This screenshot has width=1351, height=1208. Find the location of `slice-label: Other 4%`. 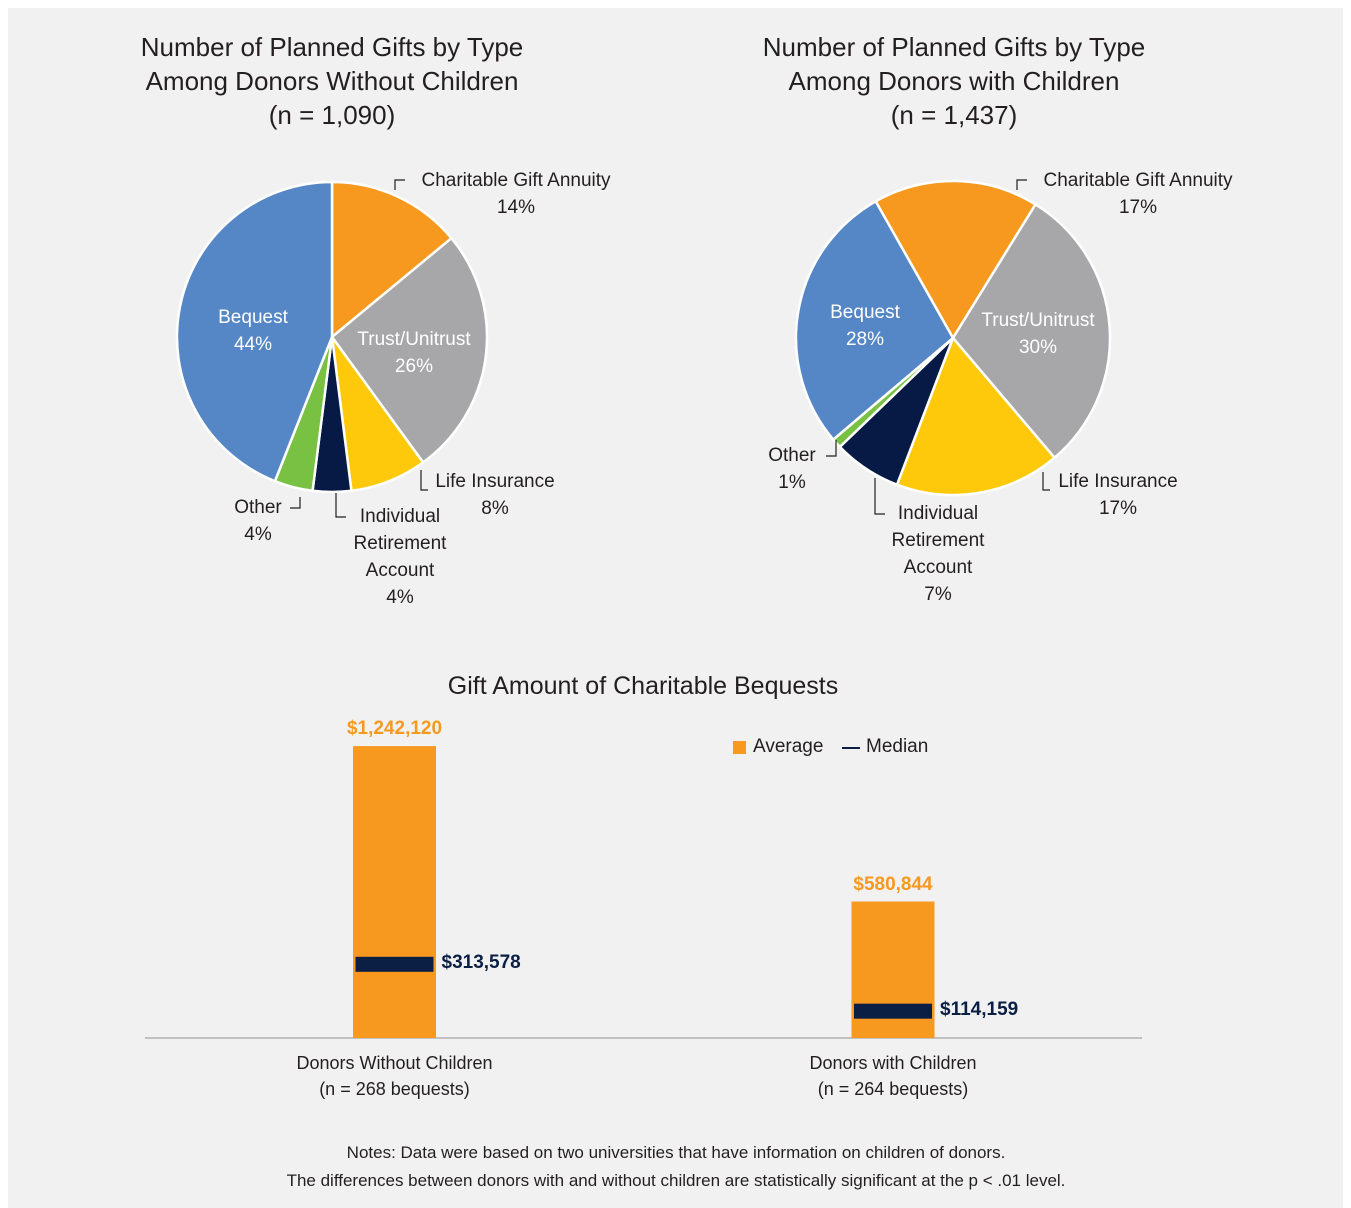

slice-label: Other 4% is located at coordinates (258, 521).